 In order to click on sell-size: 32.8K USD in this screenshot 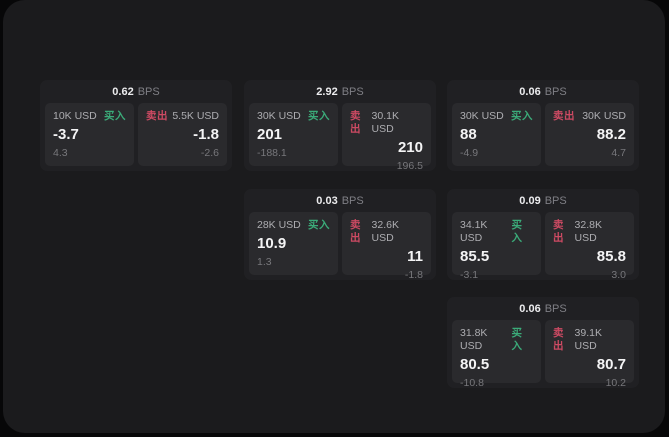, I will do `click(588, 231)`.